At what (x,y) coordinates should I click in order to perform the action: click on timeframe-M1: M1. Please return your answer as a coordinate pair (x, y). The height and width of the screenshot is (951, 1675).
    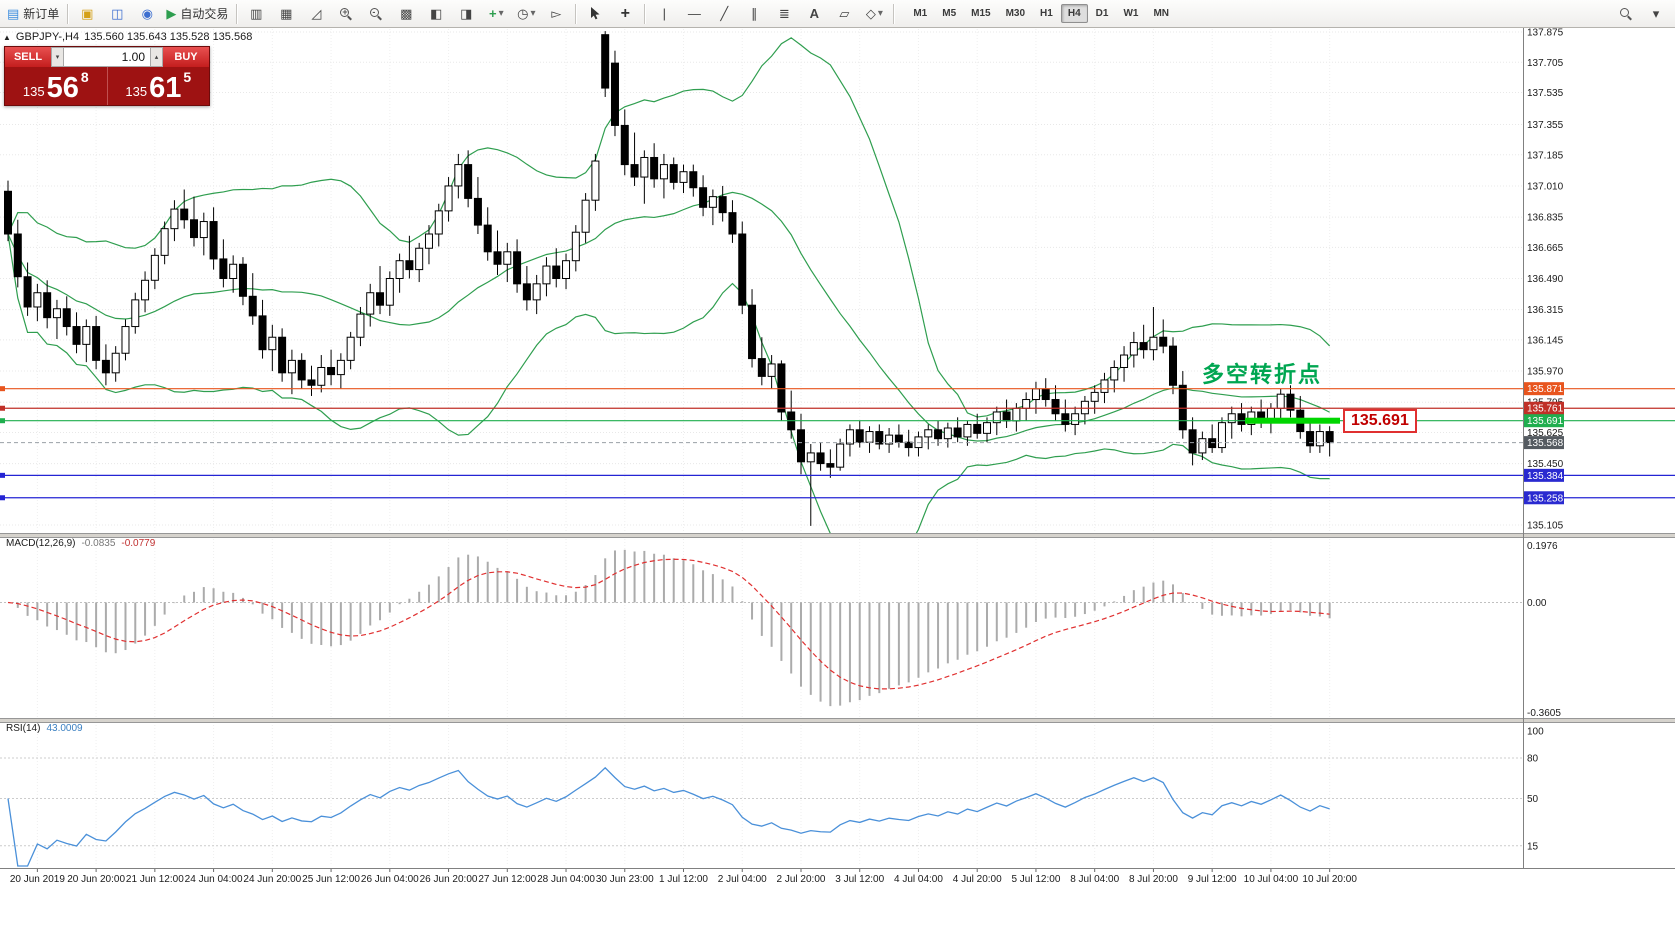
    Looking at the image, I should click on (920, 13).